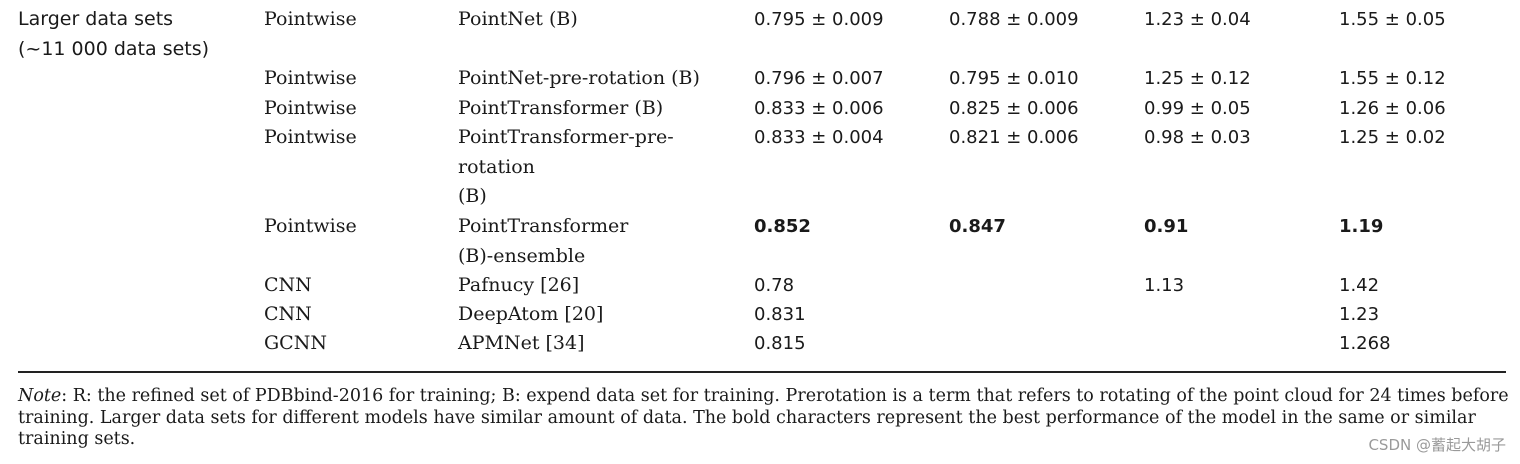  What do you see at coordinates (762, 372) in the screenshot?
I see `table-bottom-rule` at bounding box center [762, 372].